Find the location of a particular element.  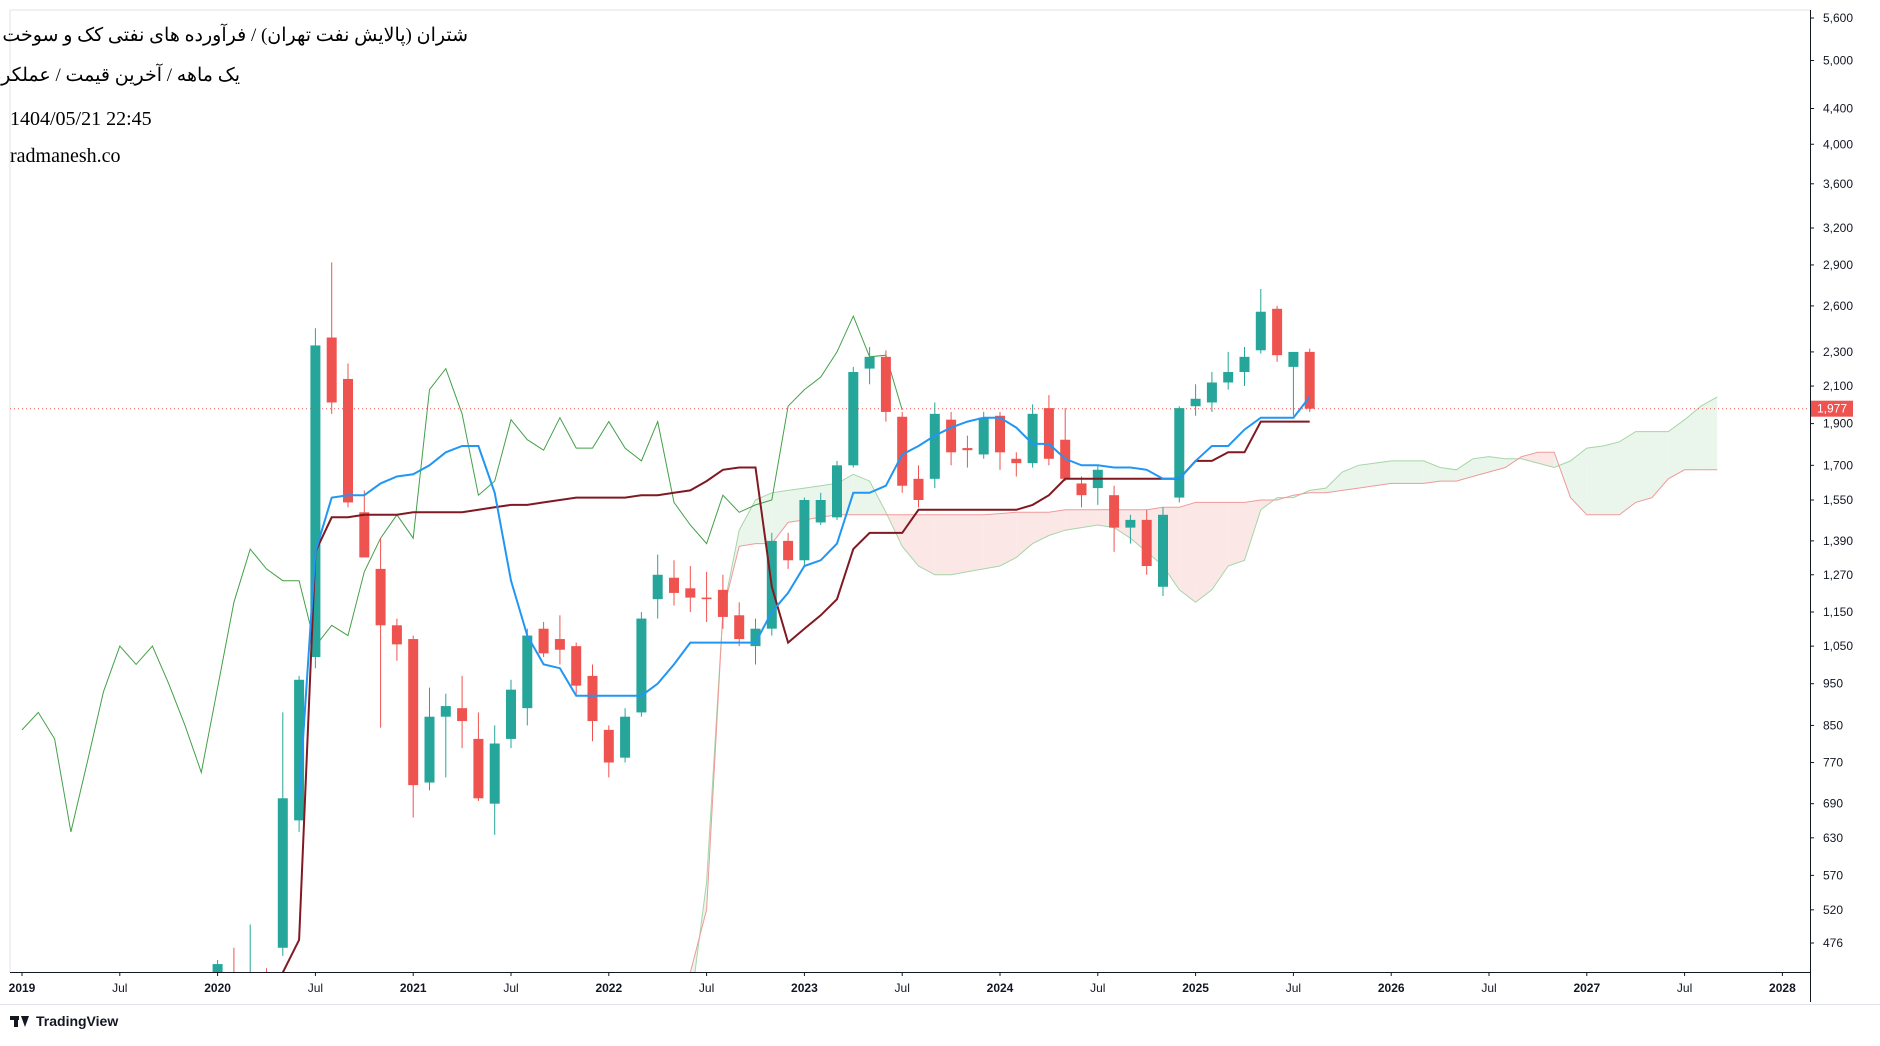

time-tick-label: 2025 is located at coordinates (1195, 988).